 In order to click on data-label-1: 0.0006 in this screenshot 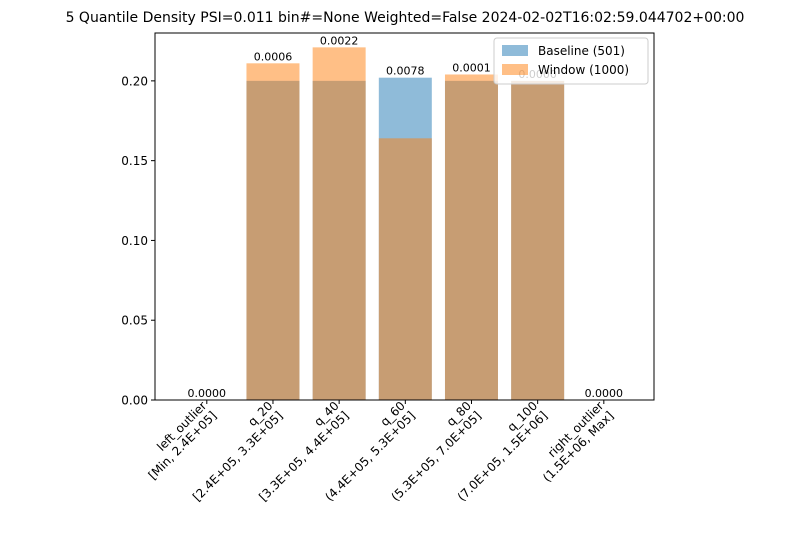, I will do `click(273, 56)`.